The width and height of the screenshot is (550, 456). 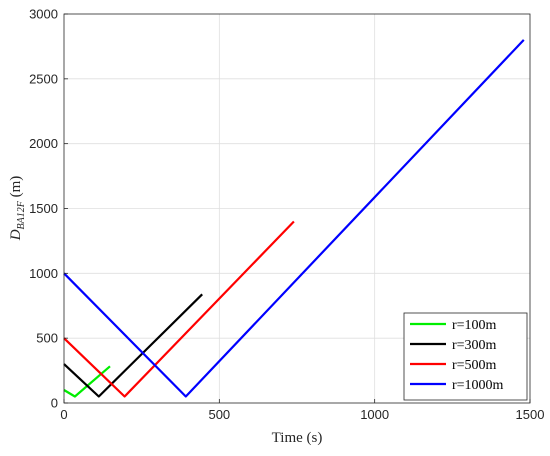 I want to click on series-line-r-300m, so click(x=133, y=345).